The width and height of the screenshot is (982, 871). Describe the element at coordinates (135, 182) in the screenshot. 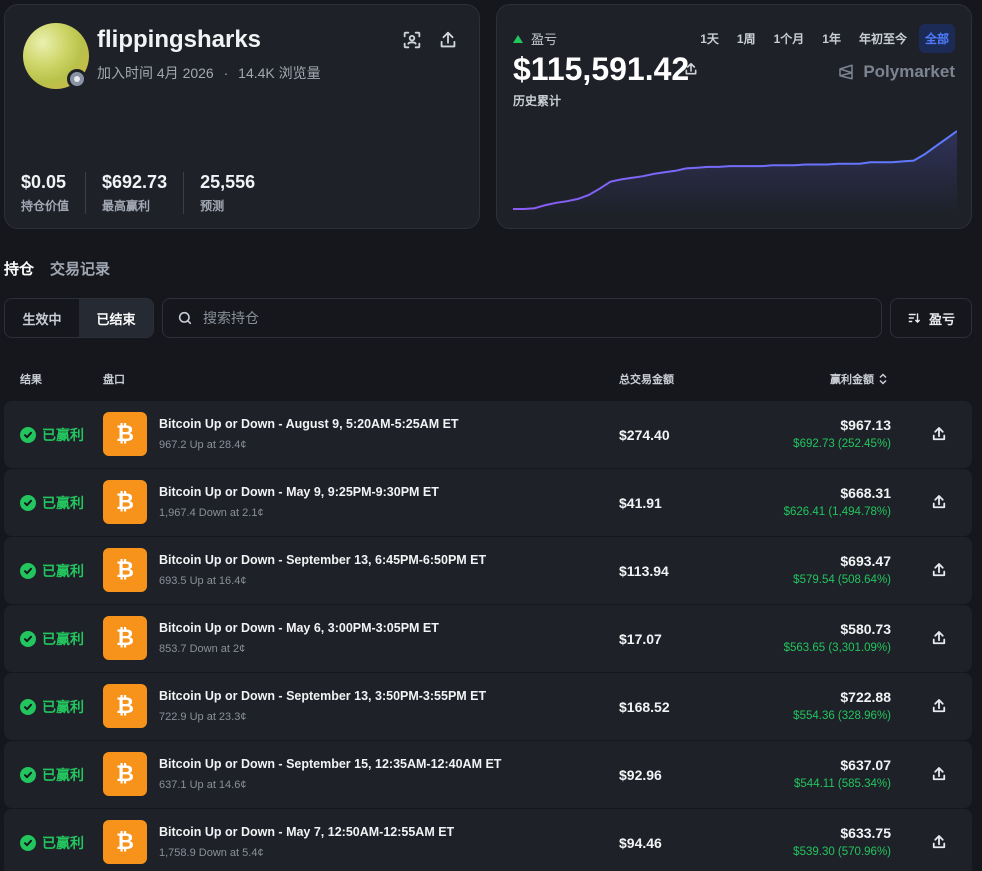

I see `stat-value: $692.73` at that location.